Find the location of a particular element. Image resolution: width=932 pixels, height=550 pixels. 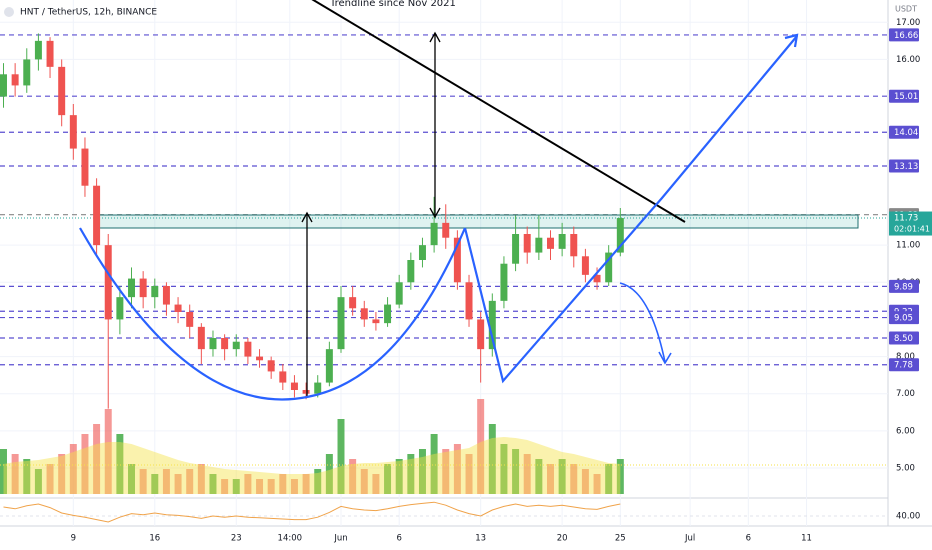

y-tick-label: 11.00 is located at coordinates (908, 246).